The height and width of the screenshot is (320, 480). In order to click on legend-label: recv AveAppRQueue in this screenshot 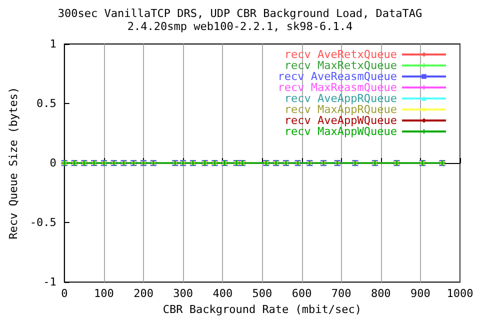, I will do `click(340, 98)`.